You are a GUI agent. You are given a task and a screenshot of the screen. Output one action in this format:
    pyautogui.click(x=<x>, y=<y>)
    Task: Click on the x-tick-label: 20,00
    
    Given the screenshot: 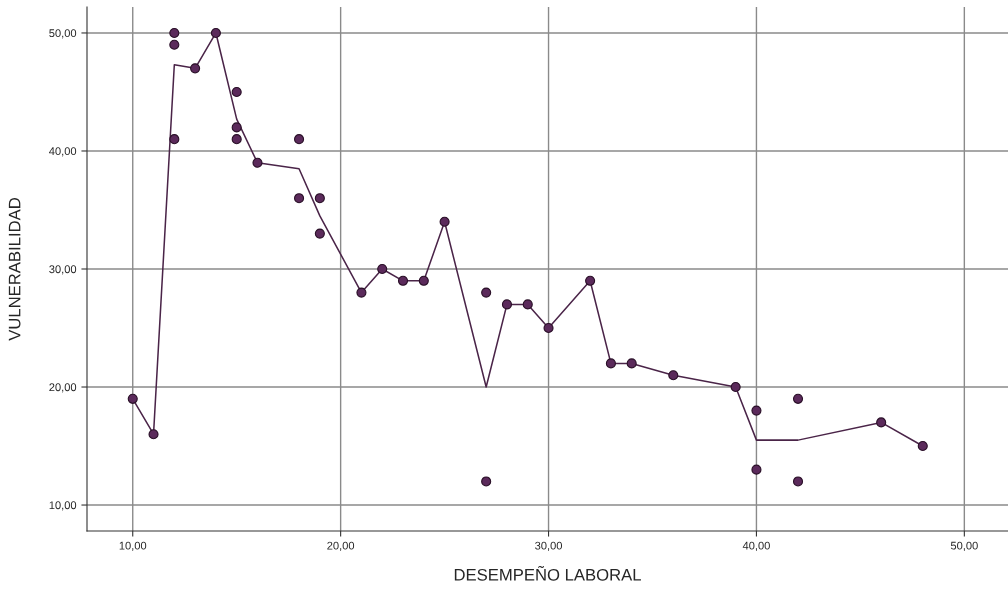 What is the action you would take?
    pyautogui.click(x=341, y=546)
    